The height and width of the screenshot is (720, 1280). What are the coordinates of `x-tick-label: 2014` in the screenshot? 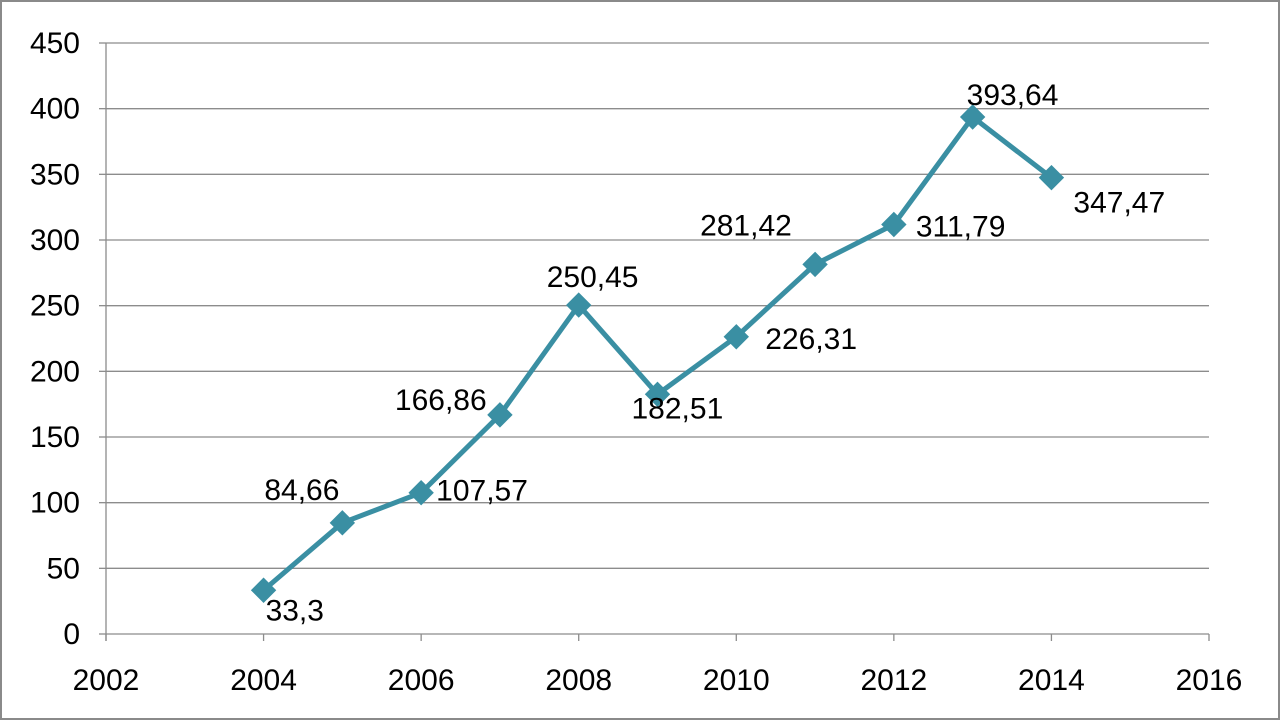 It's located at (1051, 680).